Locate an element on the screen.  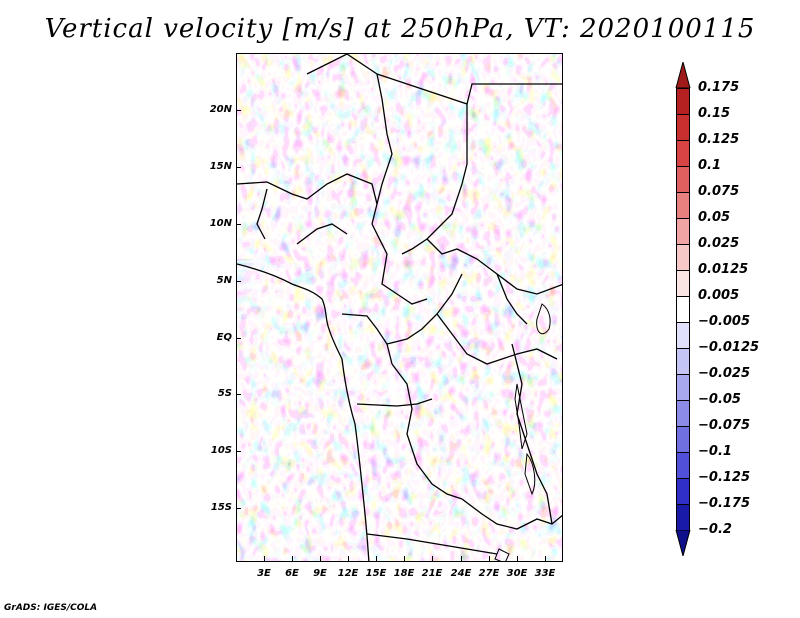
x-tick-label: 15E is located at coordinates (376, 573).